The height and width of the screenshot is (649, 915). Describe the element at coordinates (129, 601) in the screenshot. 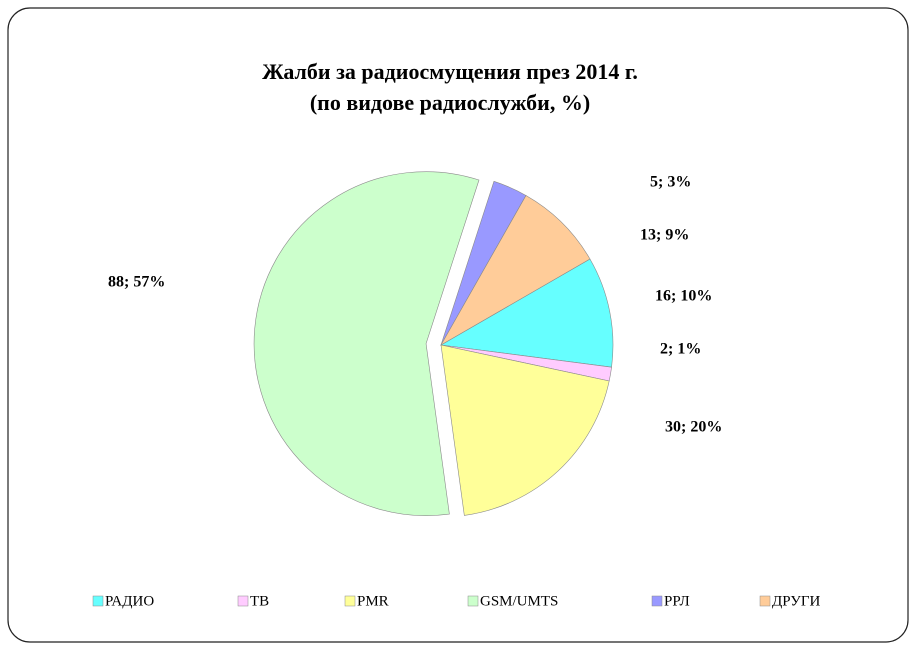

I see `legend-label: РАДИО` at that location.